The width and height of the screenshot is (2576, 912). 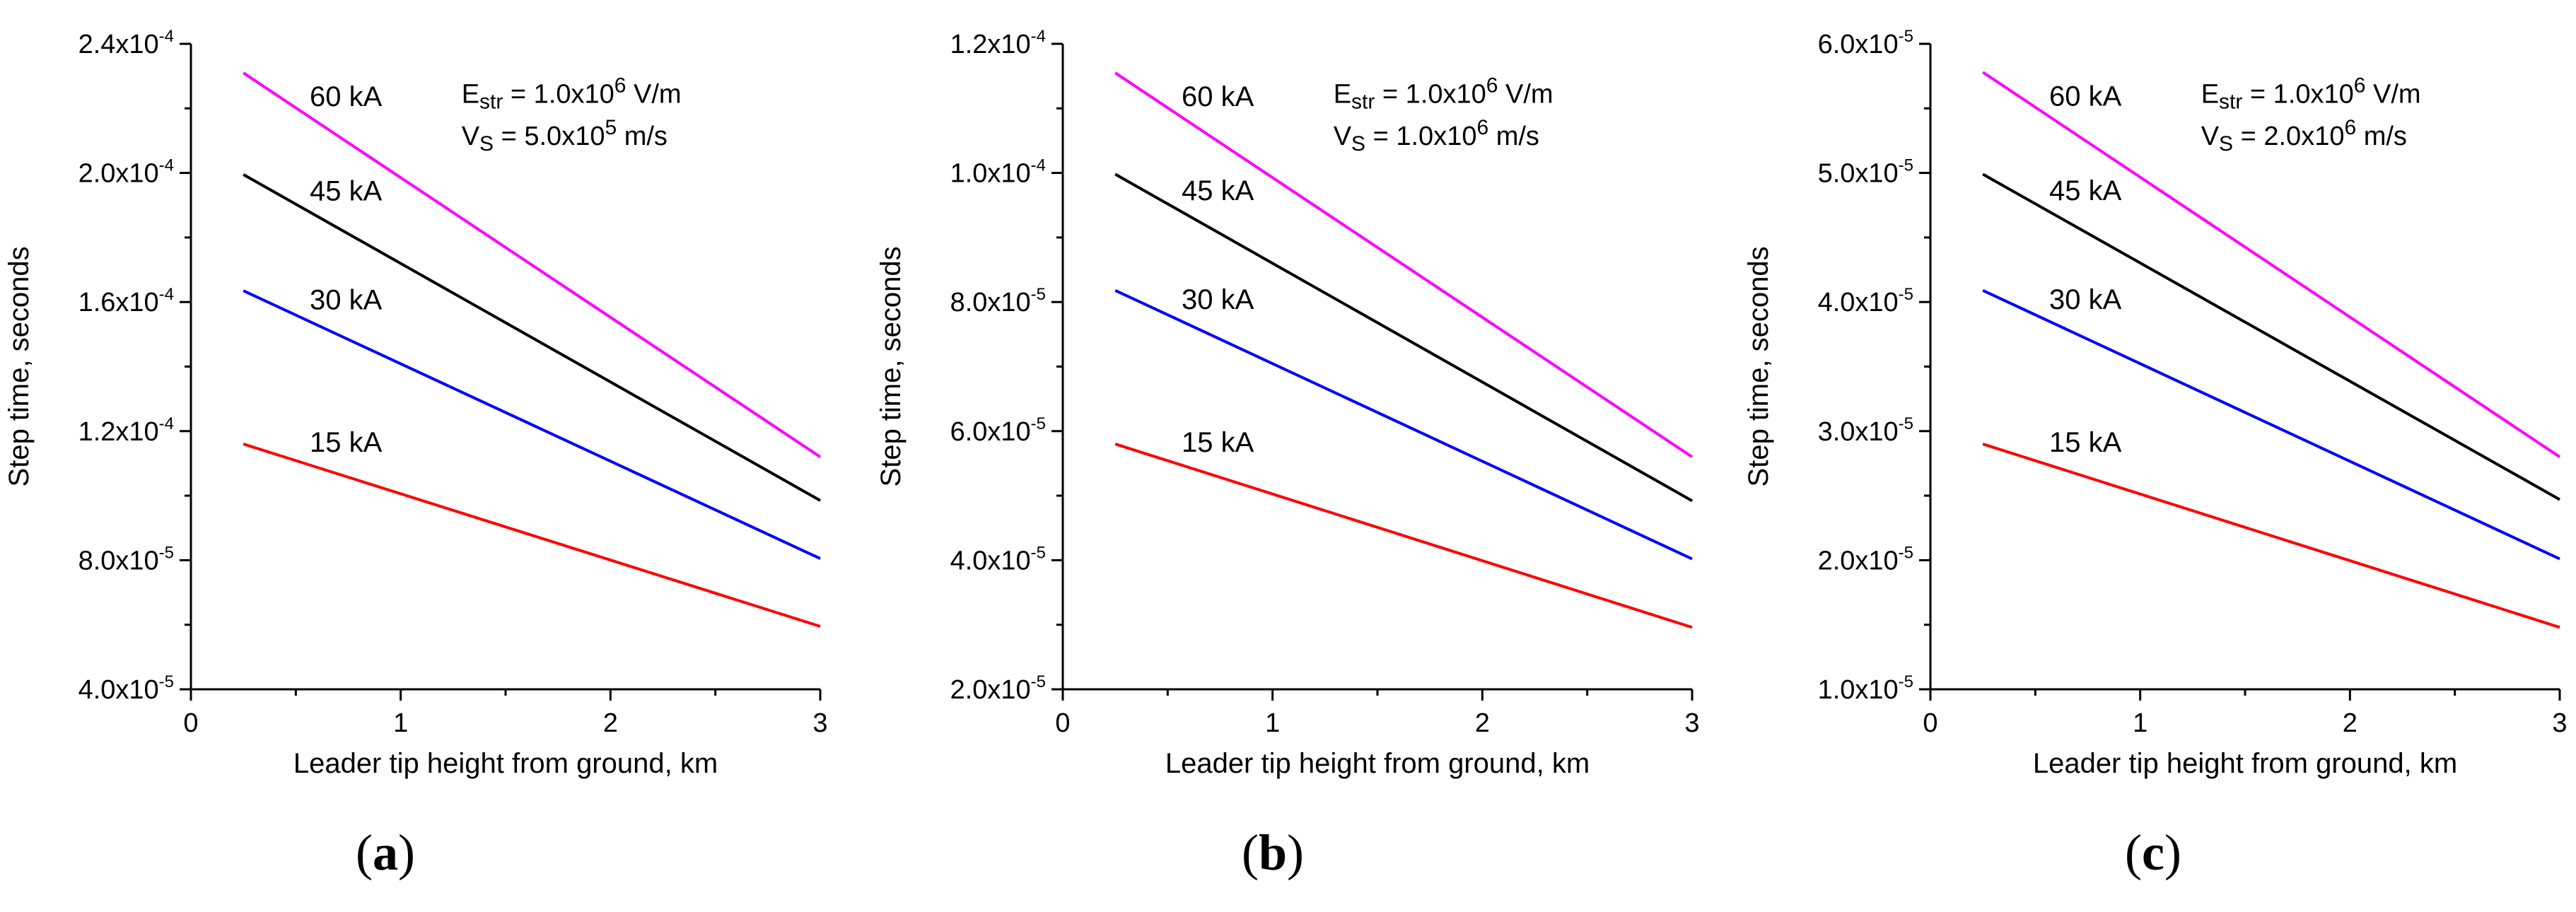 What do you see at coordinates (126, 172) in the screenshot?
I see `y-tick-label: 2.0x10⁻⁴` at bounding box center [126, 172].